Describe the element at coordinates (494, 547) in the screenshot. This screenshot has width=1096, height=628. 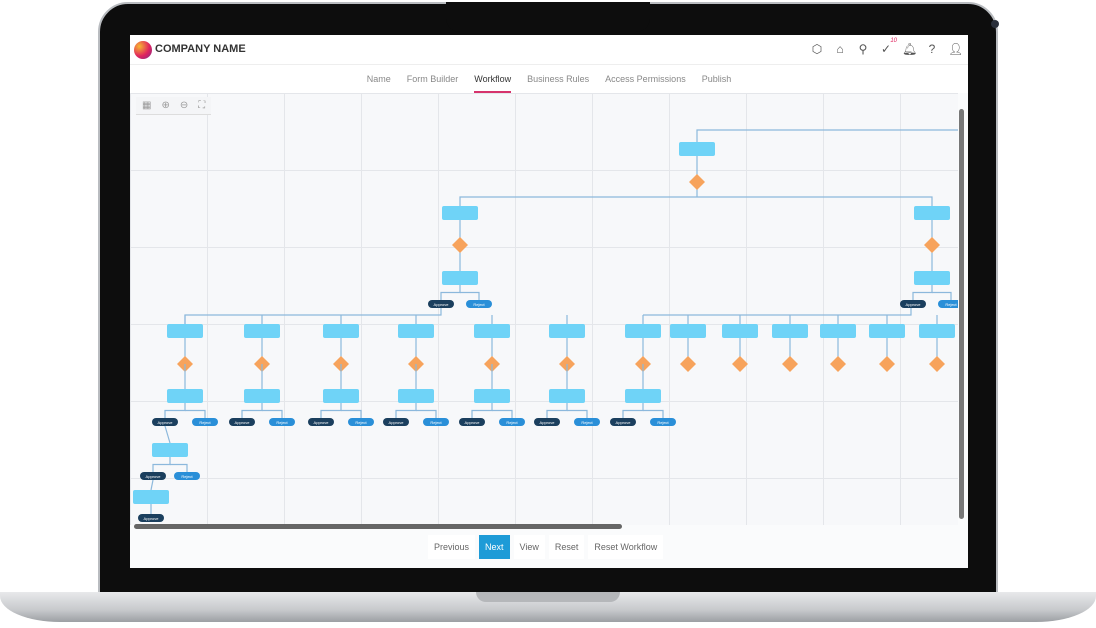
I see `next-button: Next` at that location.